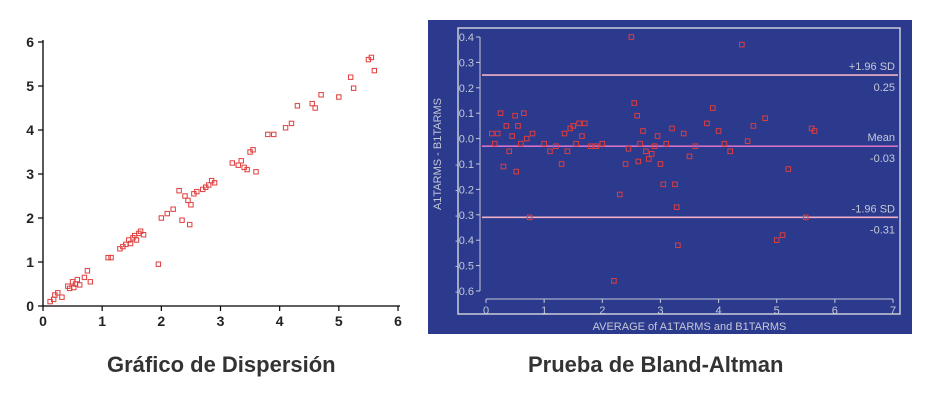 The image size is (941, 416). Describe the element at coordinates (466, 89) in the screenshot. I see `y-tick-label: 0.2` at that location.